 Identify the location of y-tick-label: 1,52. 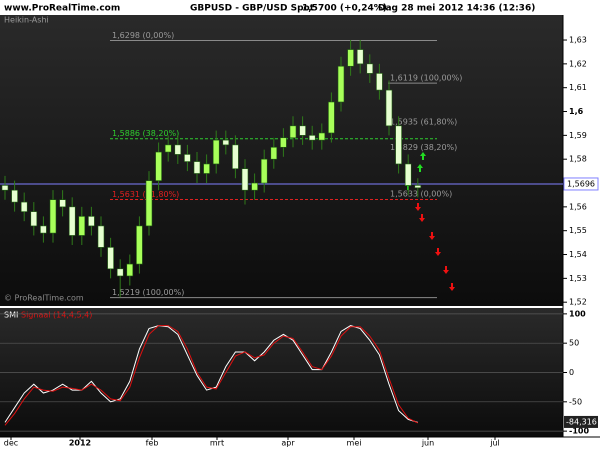
(578, 302).